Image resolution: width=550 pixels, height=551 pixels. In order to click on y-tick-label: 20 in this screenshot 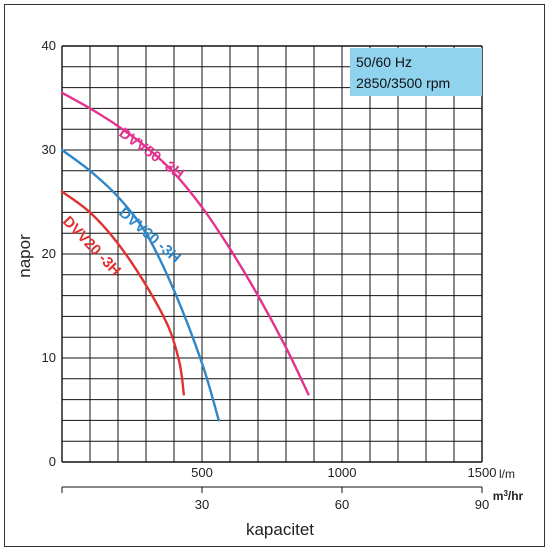, I will do `click(49, 253)`.